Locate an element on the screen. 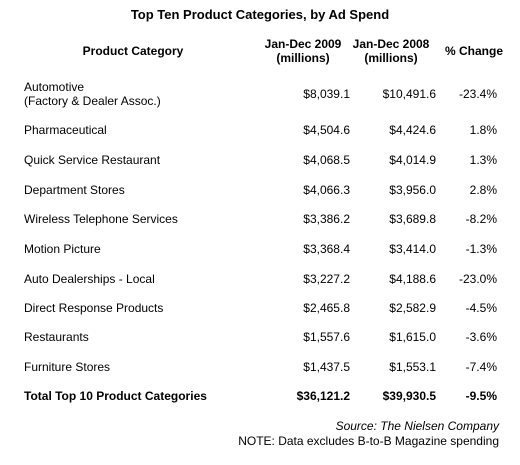 Image resolution: width=520 pixels, height=465 pixels. row-category: Pharmaceutical is located at coordinates (65, 130).